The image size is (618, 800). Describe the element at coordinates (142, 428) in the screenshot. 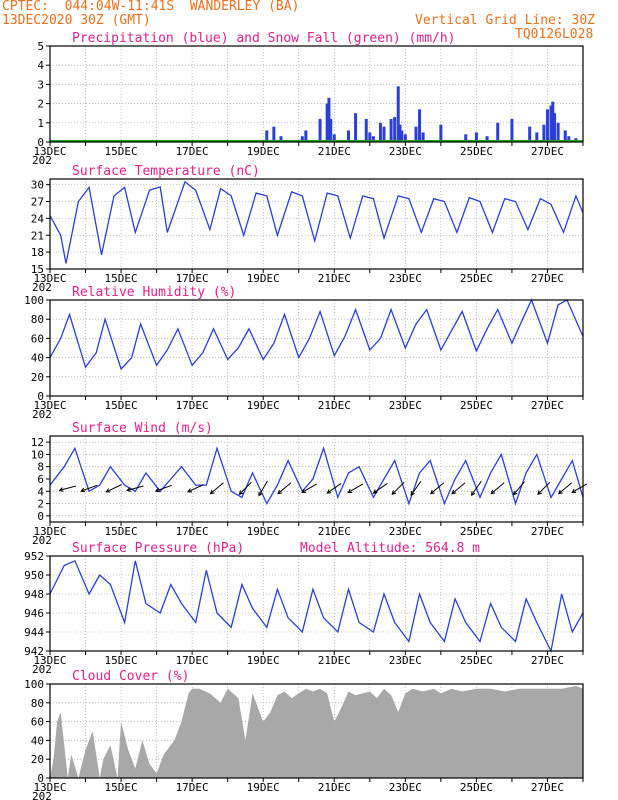

I see `panel4-title: Surface Wind (m/s)` at that location.